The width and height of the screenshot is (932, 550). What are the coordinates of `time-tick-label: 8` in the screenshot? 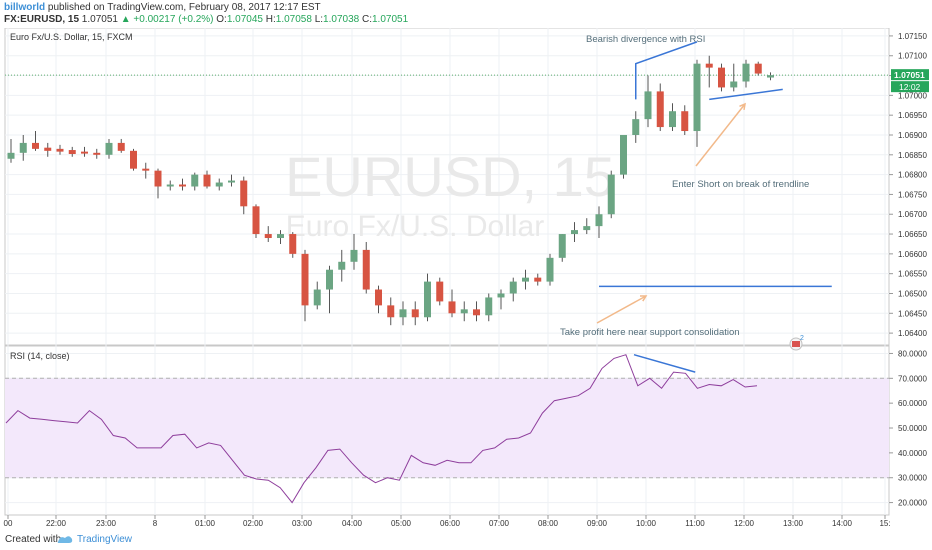 It's located at (155, 523).